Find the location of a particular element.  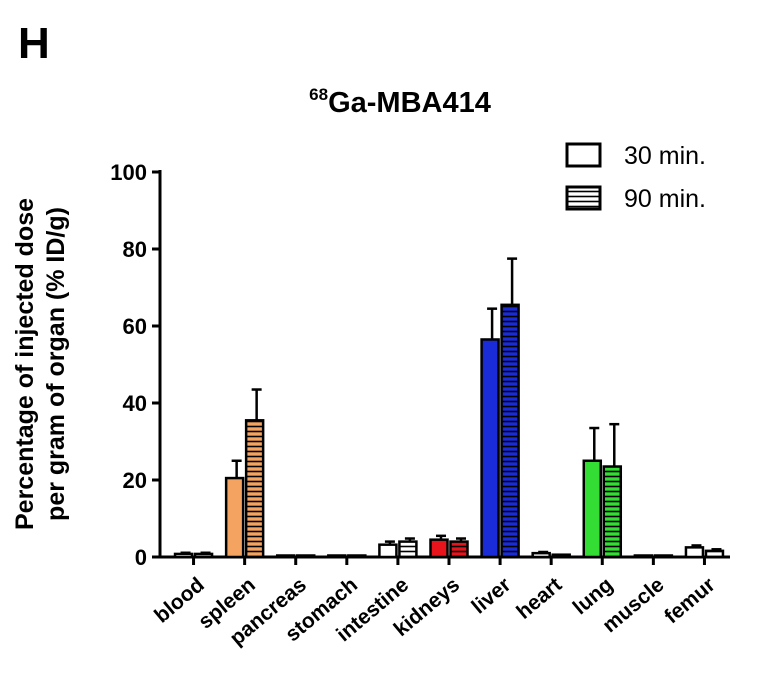

bar-blood-90-min is located at coordinates (203, 555).